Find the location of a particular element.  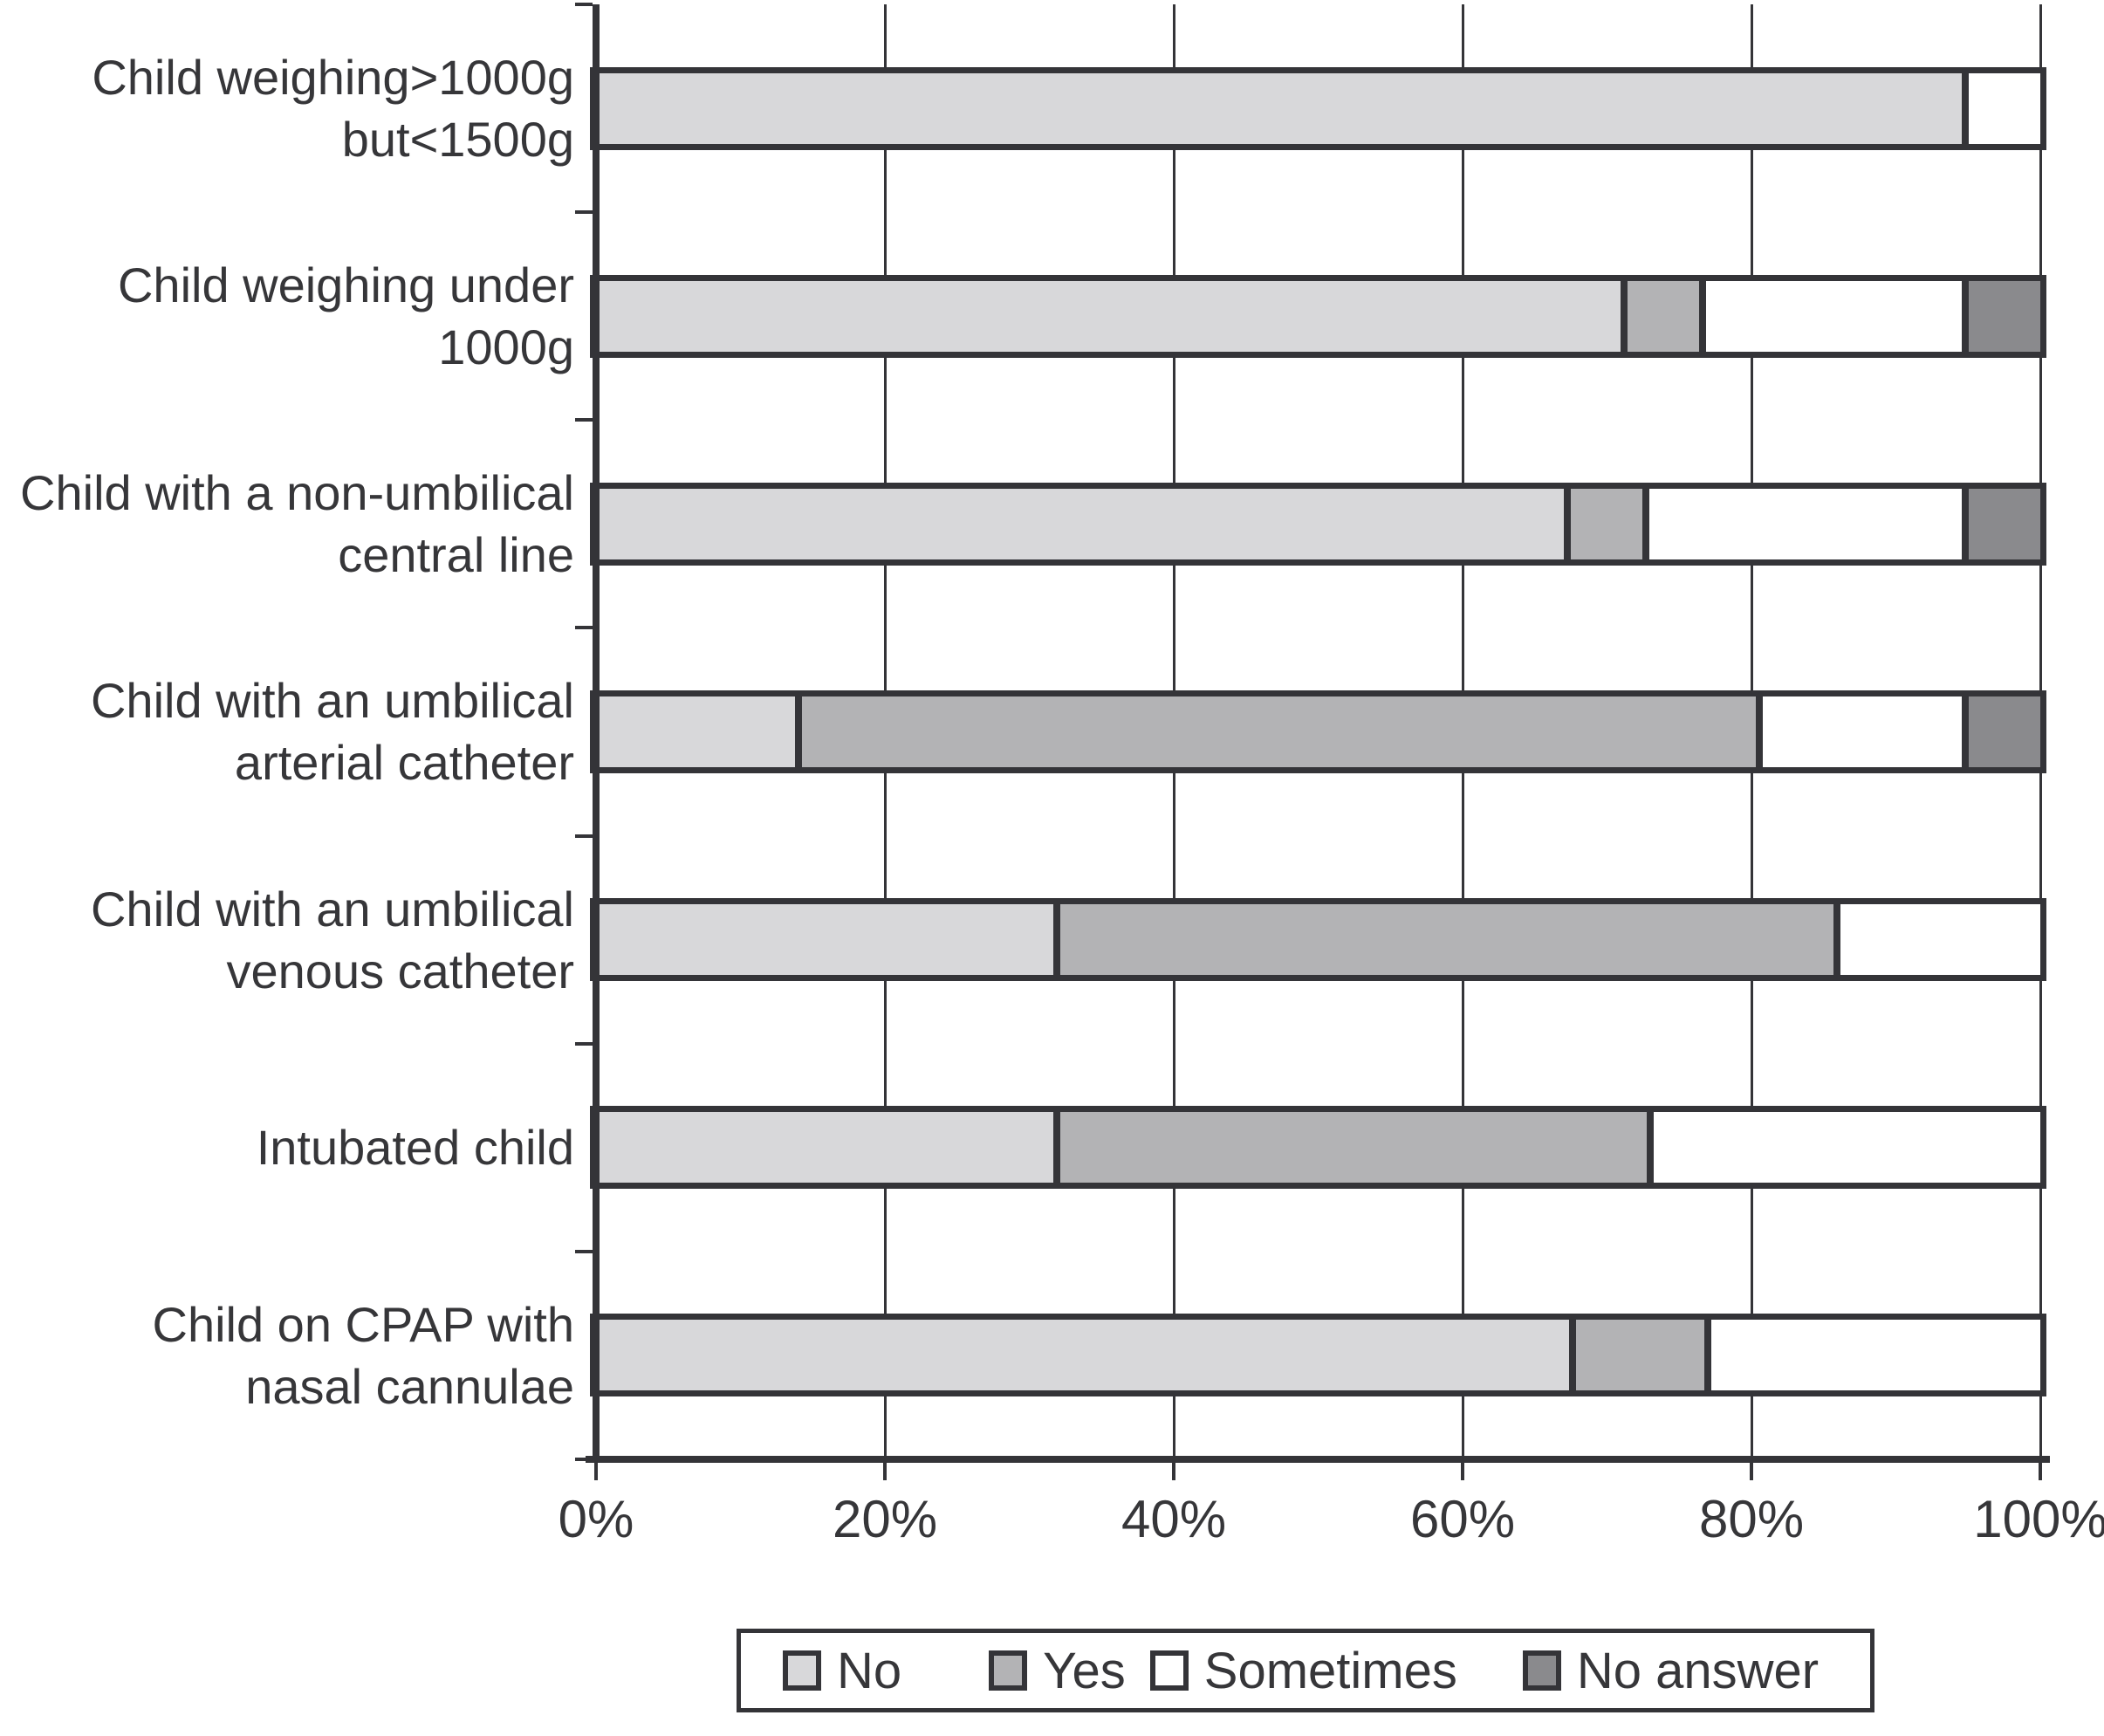

legend-label: No answer is located at coordinates (1698, 1671).